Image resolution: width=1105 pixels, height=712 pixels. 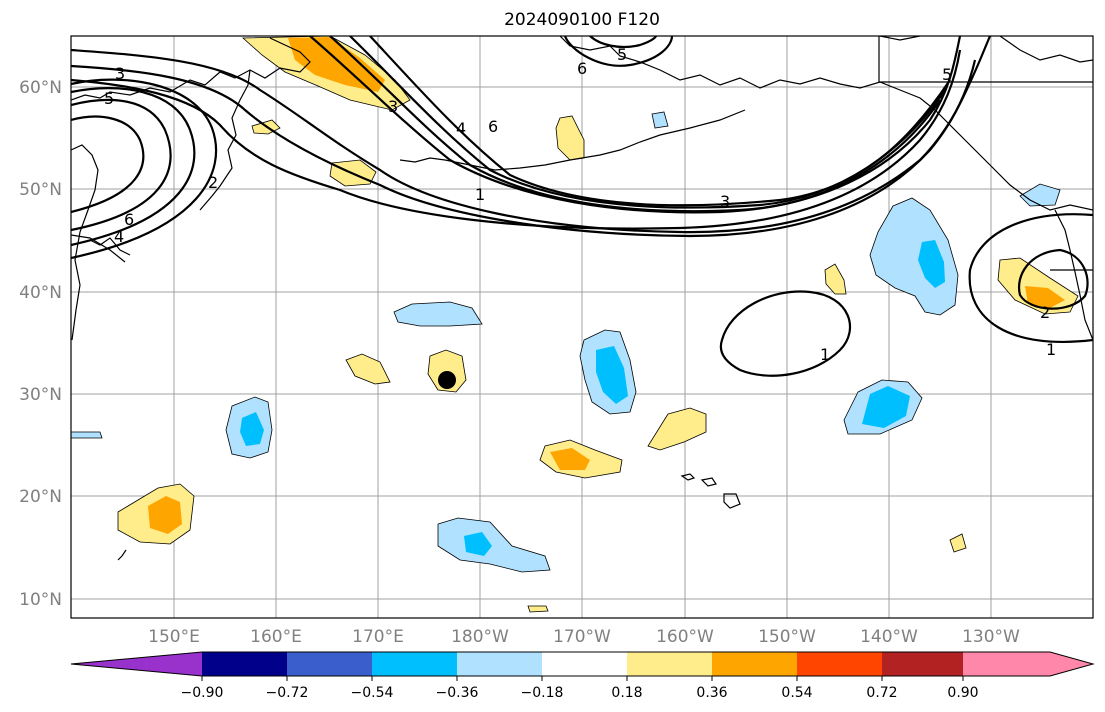 I want to click on lat-label: 20°N, so click(x=40, y=497).